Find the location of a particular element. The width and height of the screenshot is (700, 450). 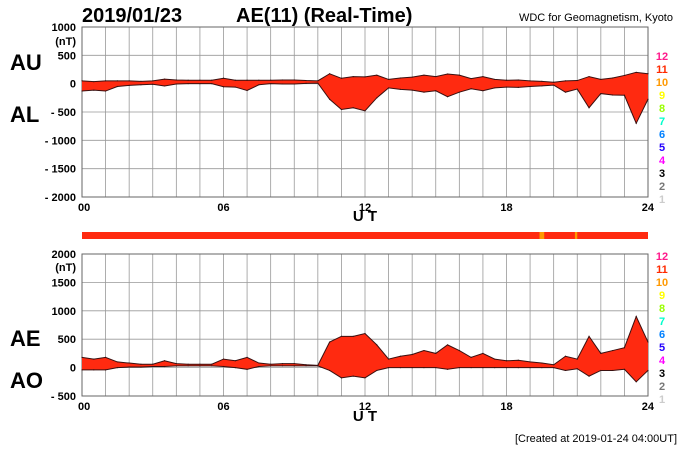

y-tick-label: - 500 is located at coordinates (63, 397).